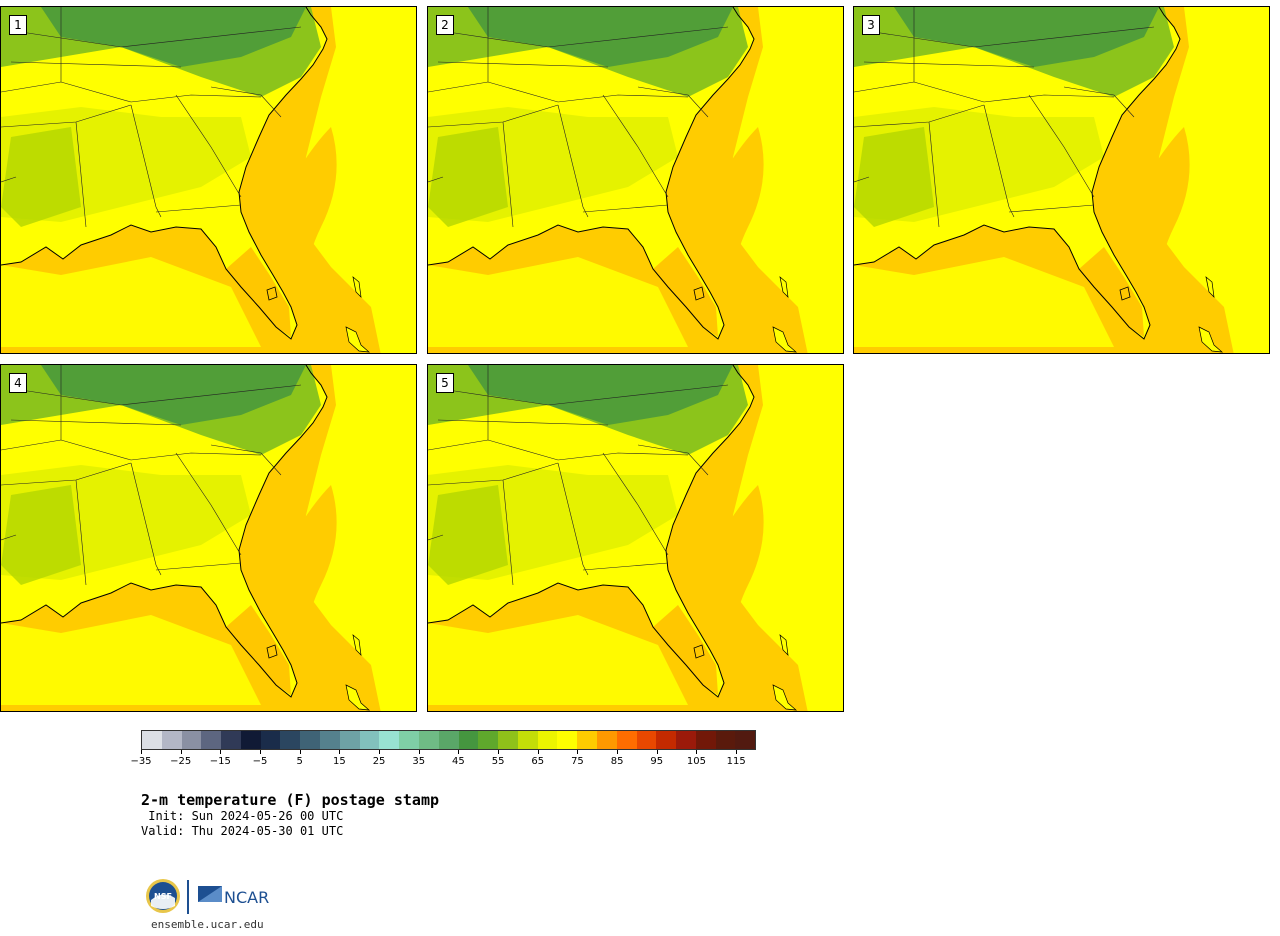  Describe the element at coordinates (736, 761) in the screenshot. I see `colorbar-tick-label: 115` at that location.